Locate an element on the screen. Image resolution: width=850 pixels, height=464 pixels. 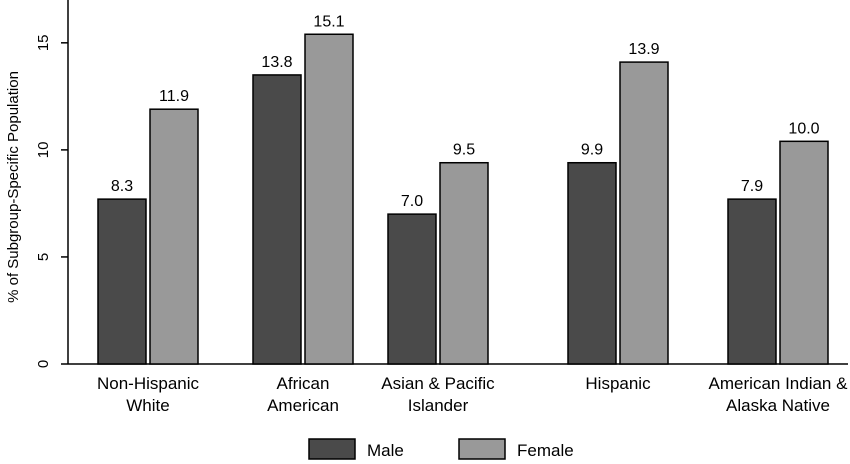
y-tick-label: 5 is located at coordinates (43, 257).